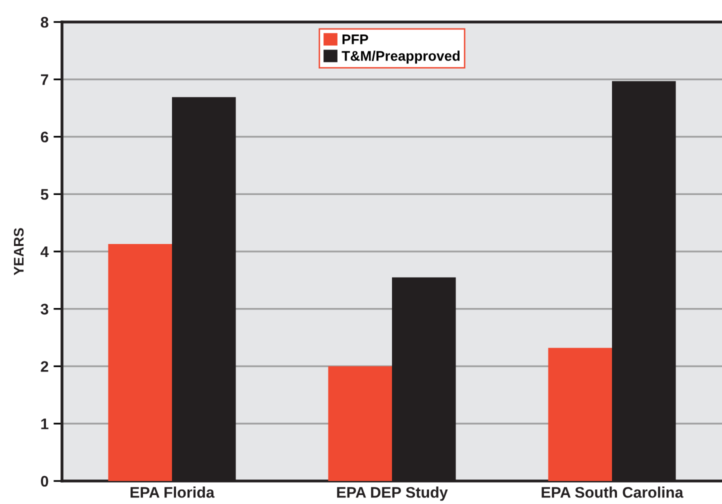 The image size is (722, 504). Describe the element at coordinates (44, 22) in the screenshot. I see `y-tick-label: 8` at that location.